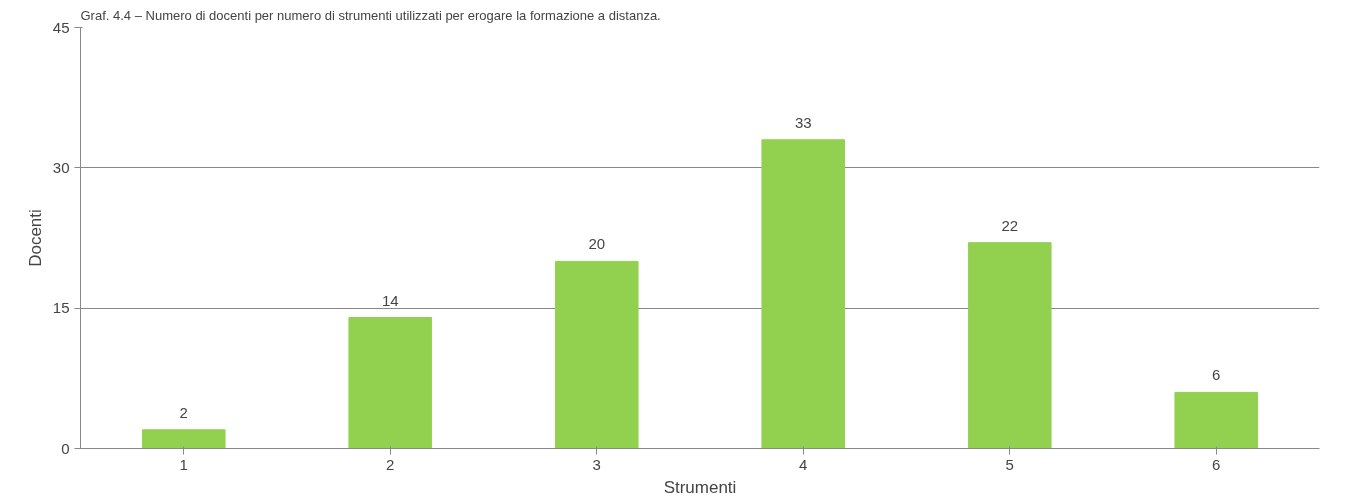 This screenshot has height=499, width=1359. What do you see at coordinates (183, 412) in the screenshot?
I see `data-label: 2` at bounding box center [183, 412].